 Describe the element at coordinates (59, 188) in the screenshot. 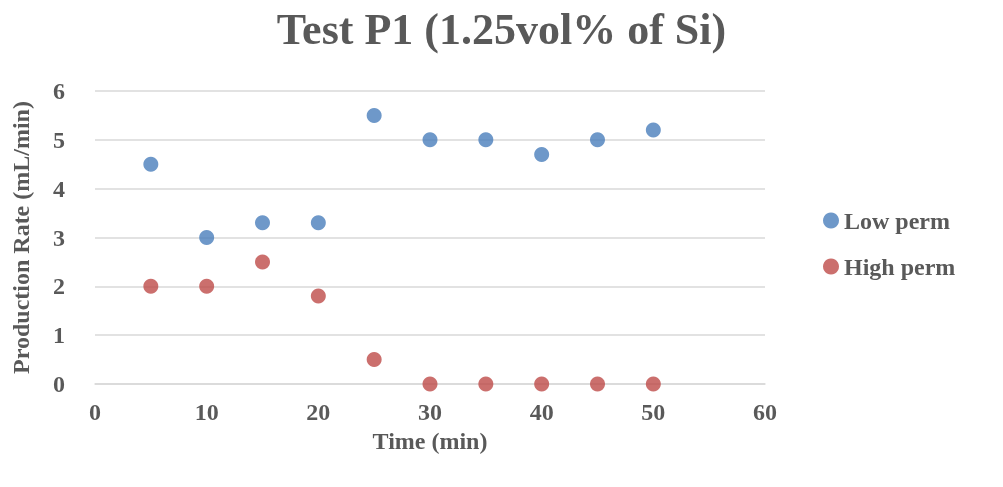

I see `y-tick-label: 4` at that location.